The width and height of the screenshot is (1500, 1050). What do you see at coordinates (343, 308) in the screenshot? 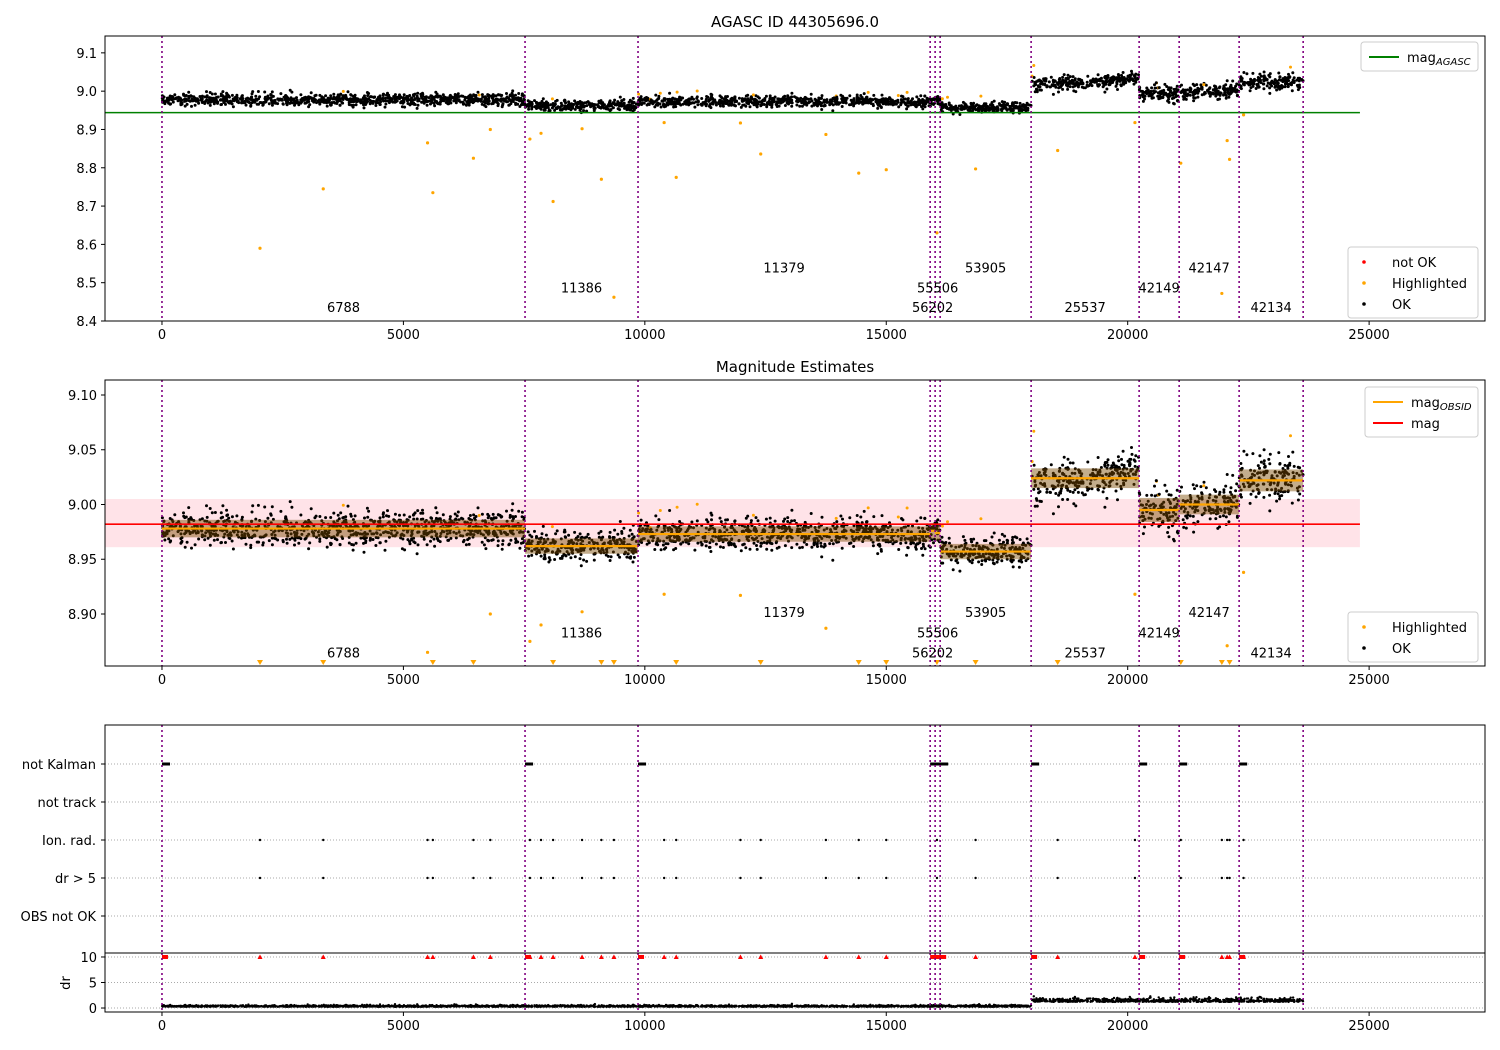
I see `obsid-label: 6788` at bounding box center [343, 308].